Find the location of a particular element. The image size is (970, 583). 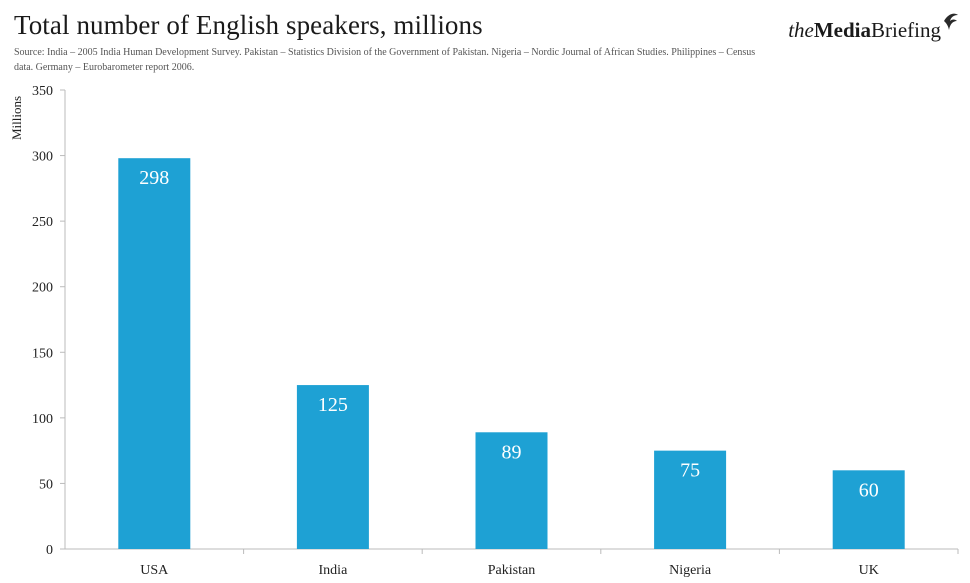

x-tick-label: UK is located at coordinates (869, 570).